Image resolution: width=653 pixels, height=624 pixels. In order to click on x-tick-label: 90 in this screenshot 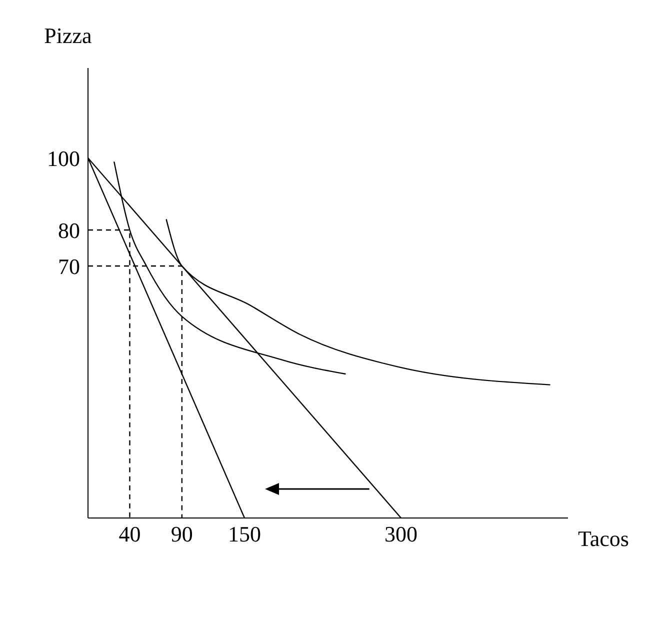, I will do `click(181, 534)`.